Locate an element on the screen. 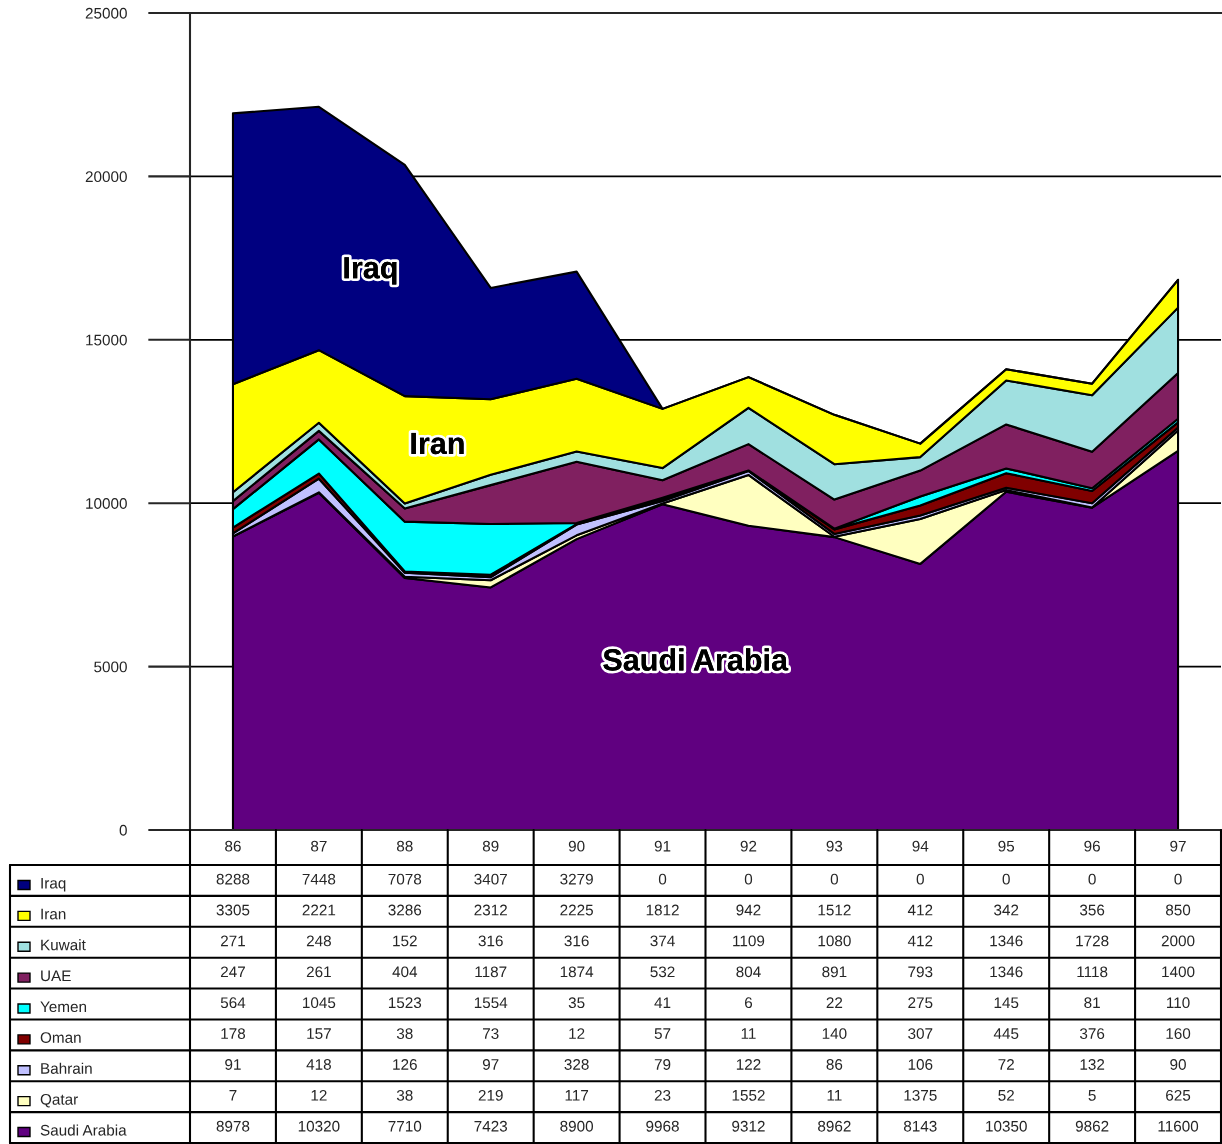 This screenshot has width=1222, height=1144. data-label: 1512 is located at coordinates (834, 910).